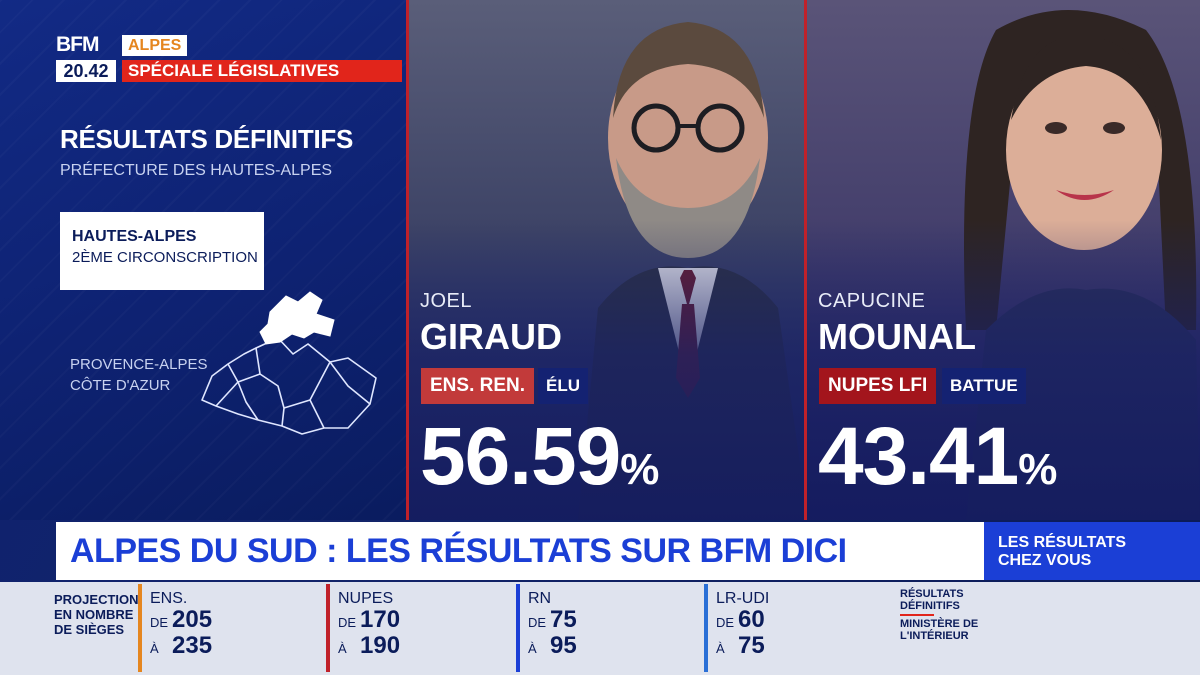 The height and width of the screenshot is (675, 1200). What do you see at coordinates (446, 301) in the screenshot?
I see `candidate-1-first-name: JOEL` at bounding box center [446, 301].